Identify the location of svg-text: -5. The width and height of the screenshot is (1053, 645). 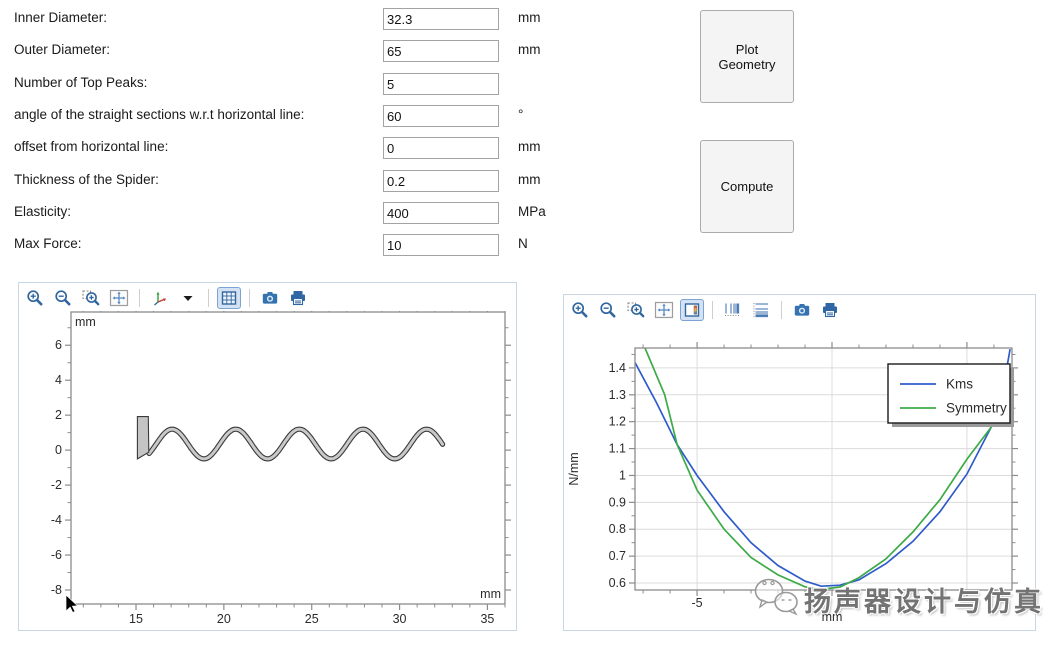
(697, 603).